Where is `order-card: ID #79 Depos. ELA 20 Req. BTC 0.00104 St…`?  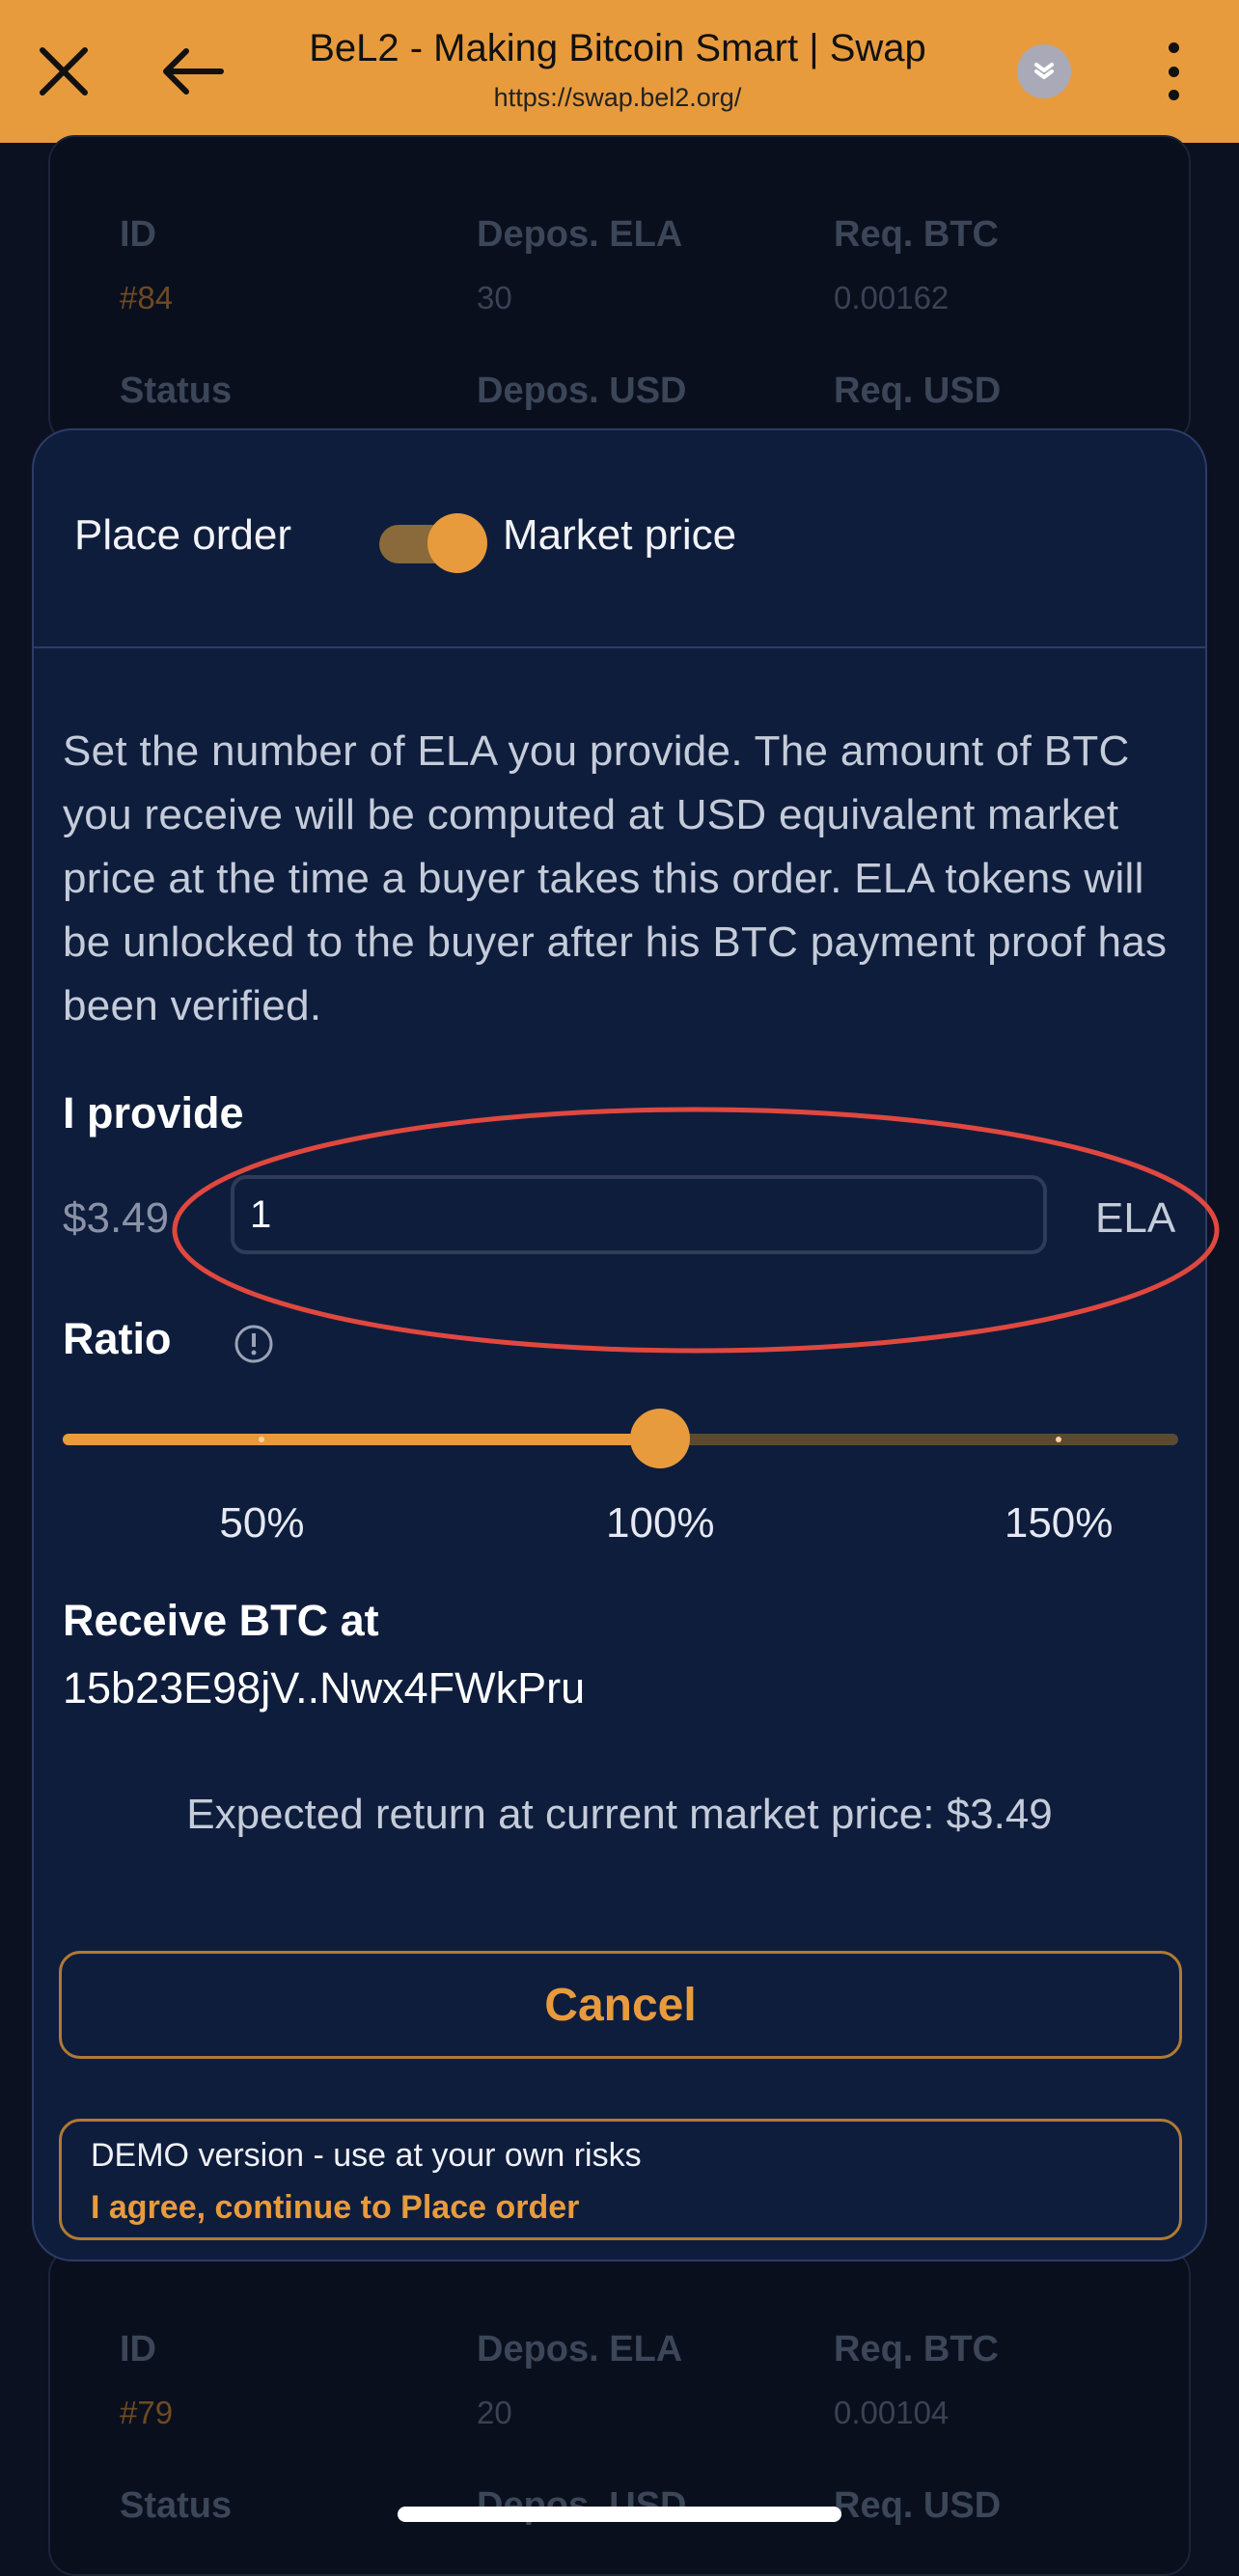
order-card: ID #79 Depos. ELA 20 Req. BTC 0.00104 St… is located at coordinates (619, 2412).